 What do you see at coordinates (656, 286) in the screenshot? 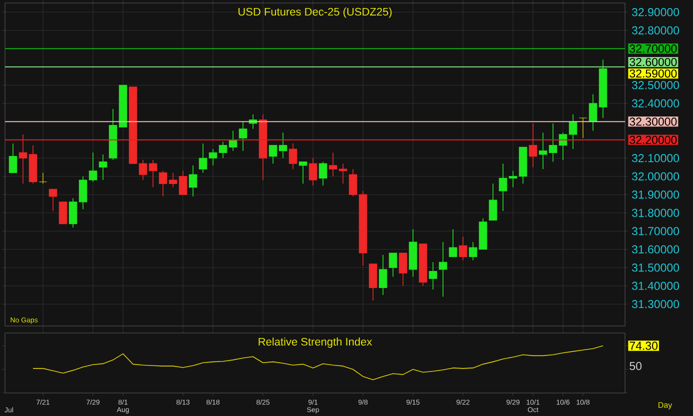
I see `y-tick-label: 31.40000` at bounding box center [656, 286].